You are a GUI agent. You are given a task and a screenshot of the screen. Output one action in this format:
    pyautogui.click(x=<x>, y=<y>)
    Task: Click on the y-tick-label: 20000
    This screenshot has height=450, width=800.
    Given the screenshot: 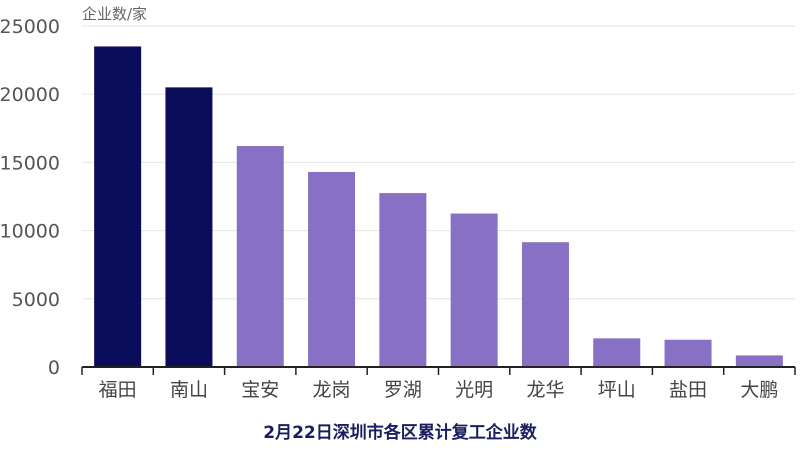 What is the action you would take?
    pyautogui.click(x=30, y=95)
    